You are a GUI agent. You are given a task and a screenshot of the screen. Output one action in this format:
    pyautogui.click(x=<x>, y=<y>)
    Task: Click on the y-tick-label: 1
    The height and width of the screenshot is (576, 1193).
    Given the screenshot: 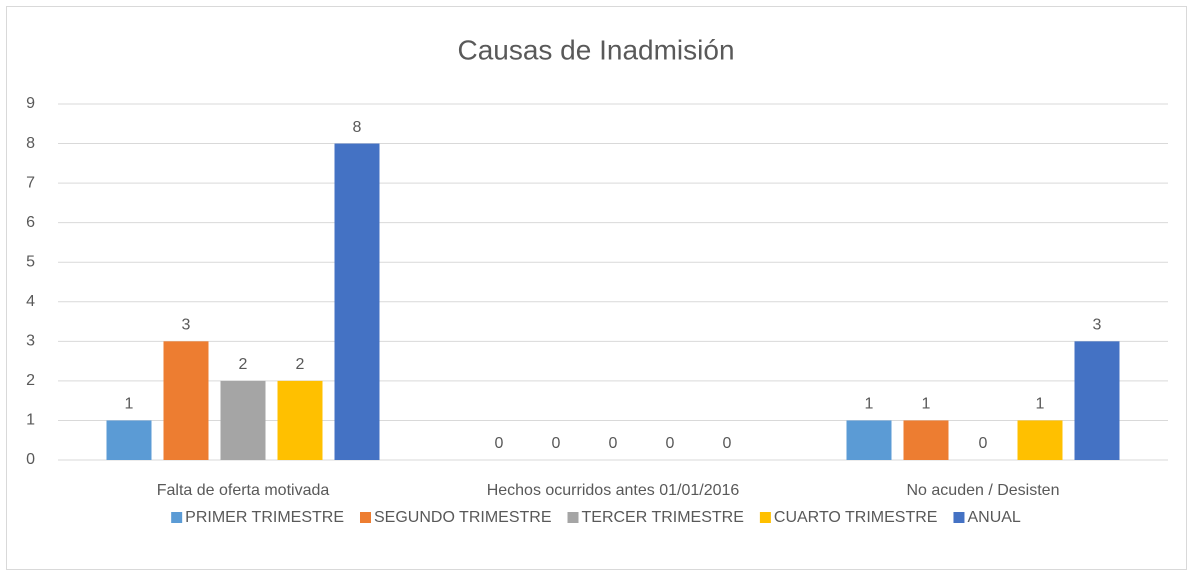 What is the action you would take?
    pyautogui.click(x=30, y=420)
    